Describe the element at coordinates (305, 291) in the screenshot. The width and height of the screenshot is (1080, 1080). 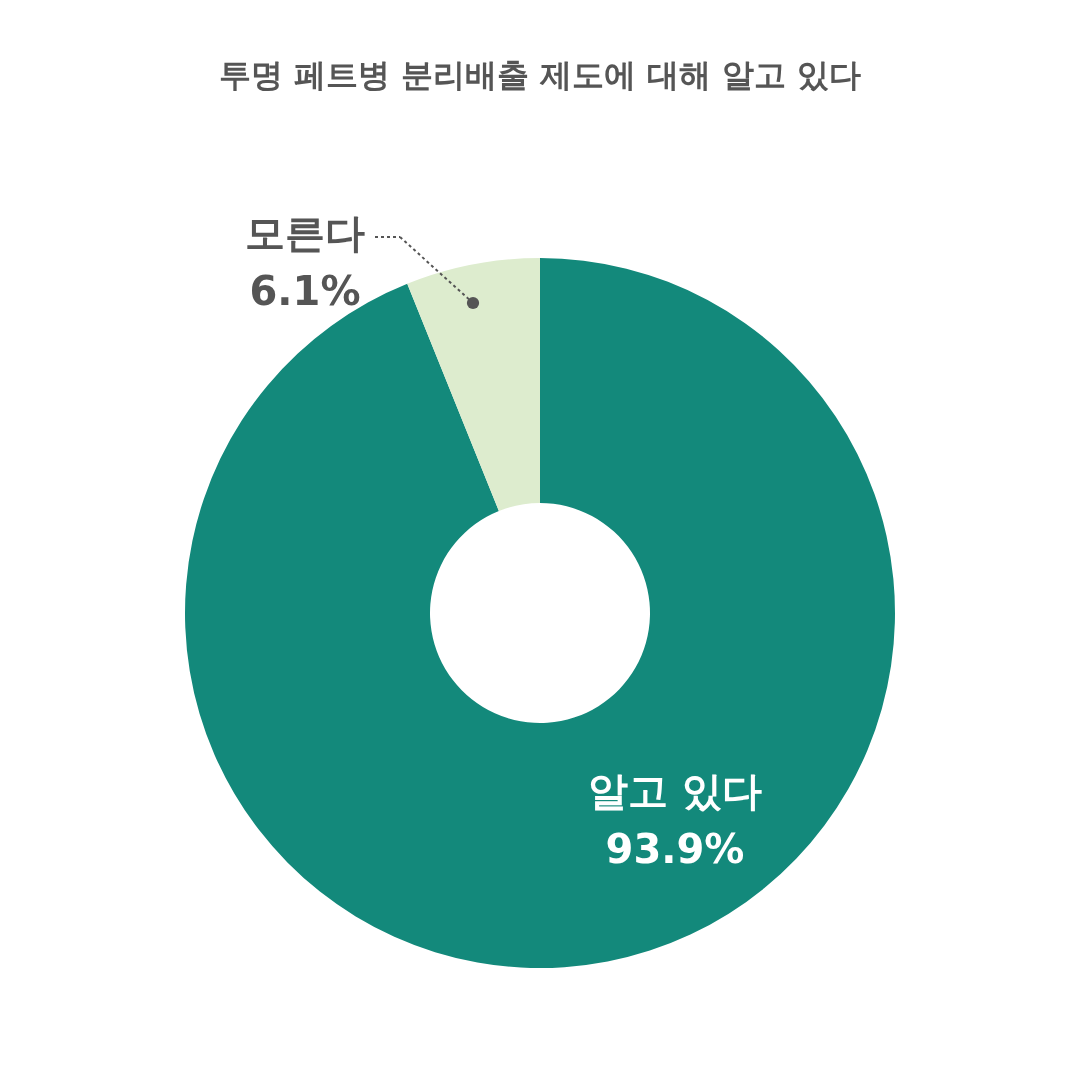
I see `data-label: 6.1%` at that location.